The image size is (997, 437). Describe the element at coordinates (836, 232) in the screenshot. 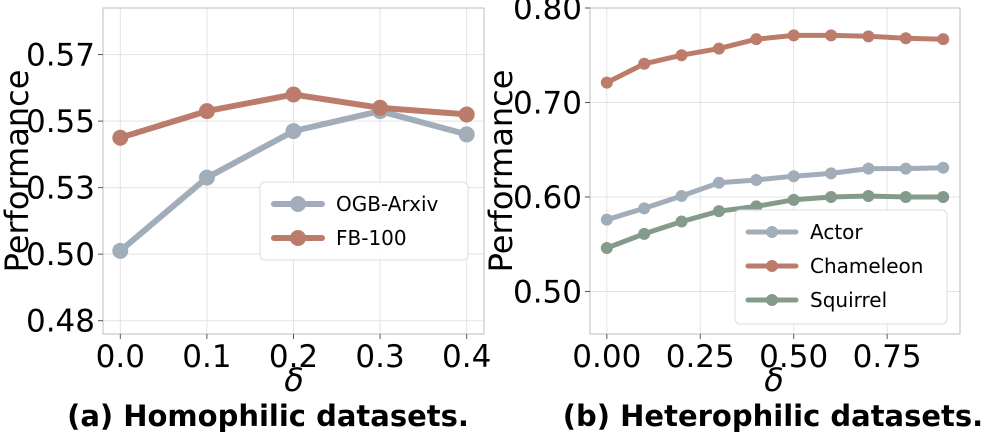

I see `legend-label-actor: Actor` at that location.